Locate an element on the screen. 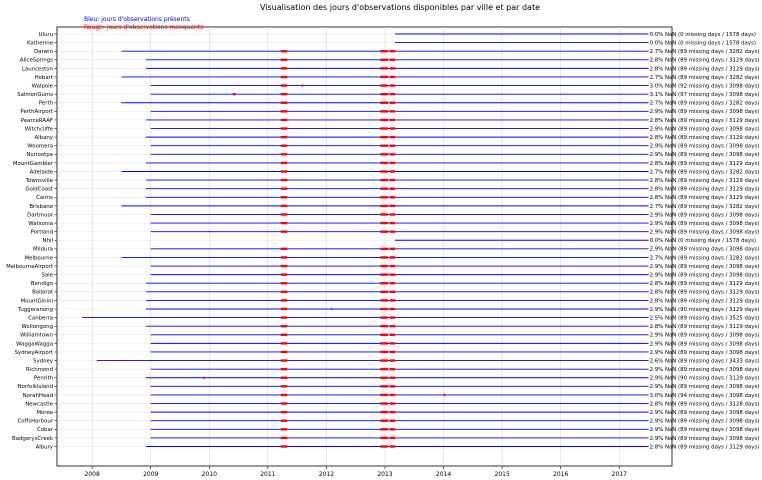  x-tick-label: 2010 is located at coordinates (209, 474).